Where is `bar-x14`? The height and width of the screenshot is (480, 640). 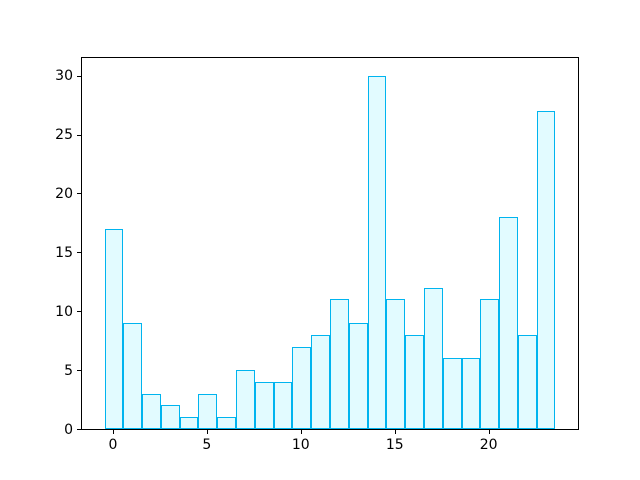 bar-x14 is located at coordinates (377, 252).